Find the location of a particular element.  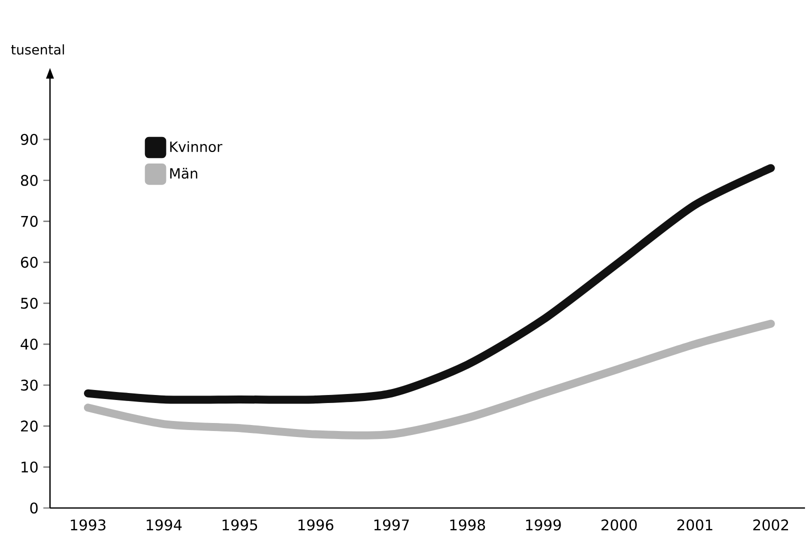

x-tick-label: 1993 is located at coordinates (88, 524).